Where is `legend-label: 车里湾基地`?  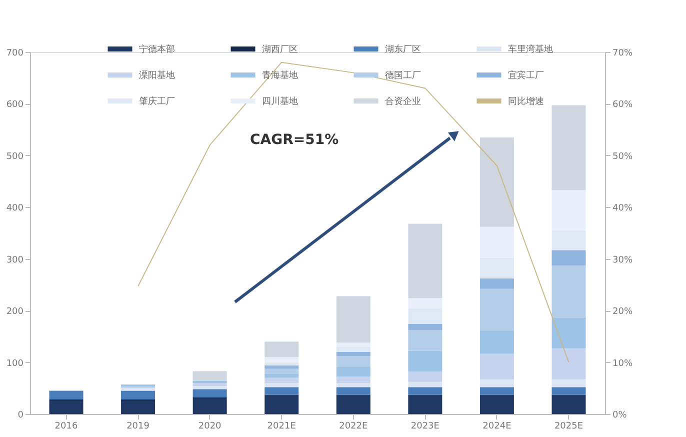
legend-label: 车里湾基地 is located at coordinates (530, 49).